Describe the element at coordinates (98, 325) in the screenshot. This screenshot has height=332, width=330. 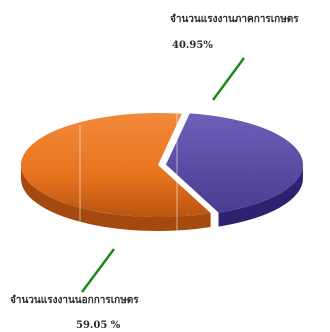
I see `nonagri-slice-value: 59.05 %` at that location.